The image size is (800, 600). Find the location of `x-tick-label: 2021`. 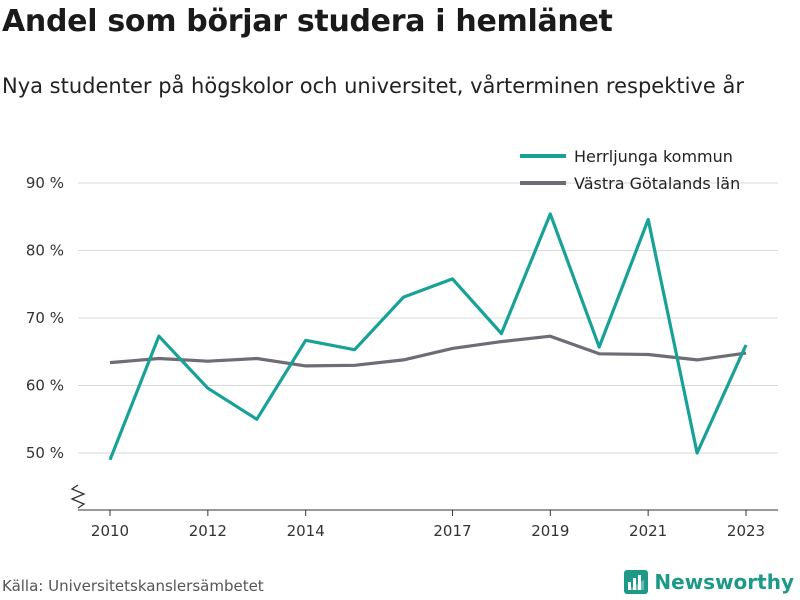

x-tick-label: 2021 is located at coordinates (648, 531).